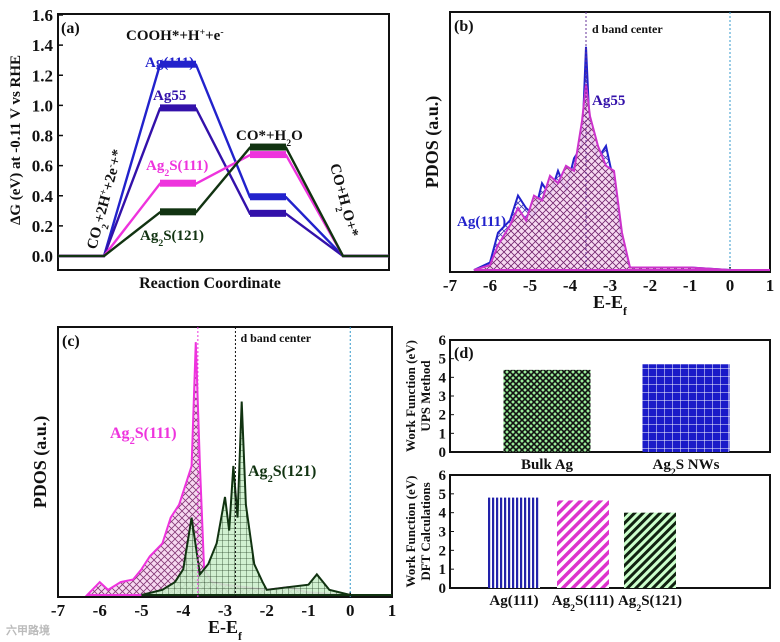 The height and width of the screenshot is (642, 780). I want to click on state-label-cooh: COOH*+H++e-, so click(175, 36).